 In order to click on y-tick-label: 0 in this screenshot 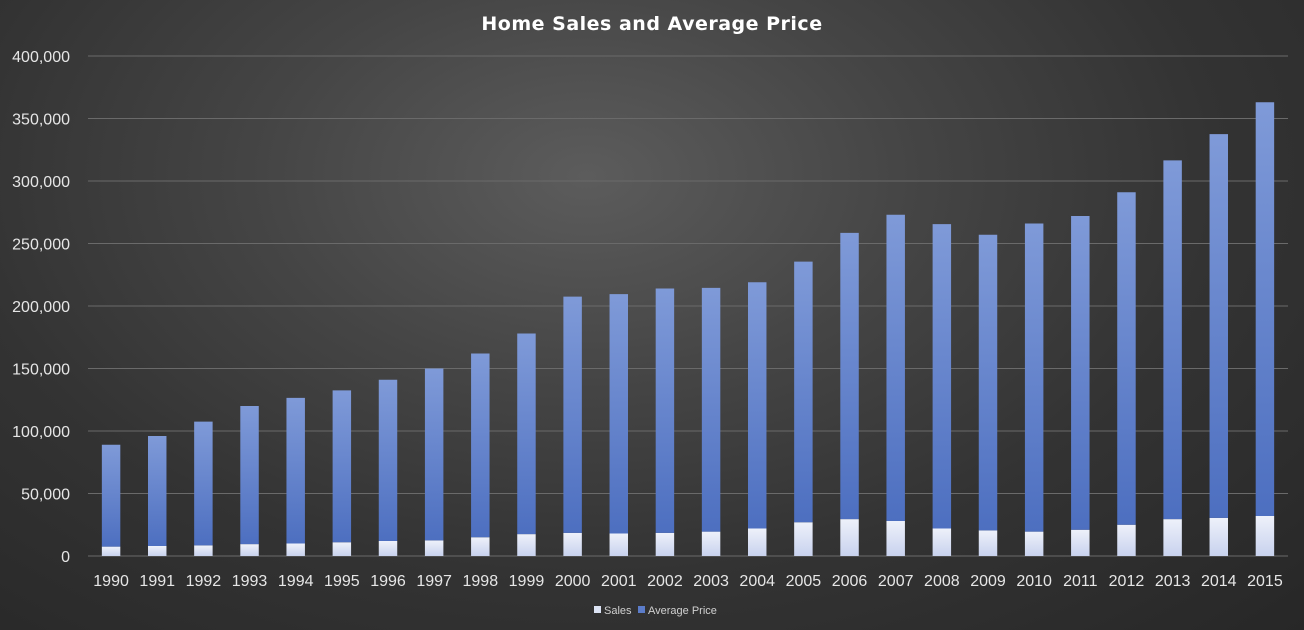, I will do `click(65, 557)`.